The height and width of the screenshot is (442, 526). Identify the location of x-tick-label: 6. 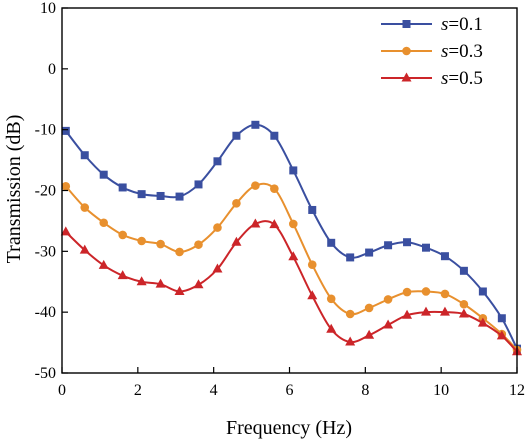
(290, 390).